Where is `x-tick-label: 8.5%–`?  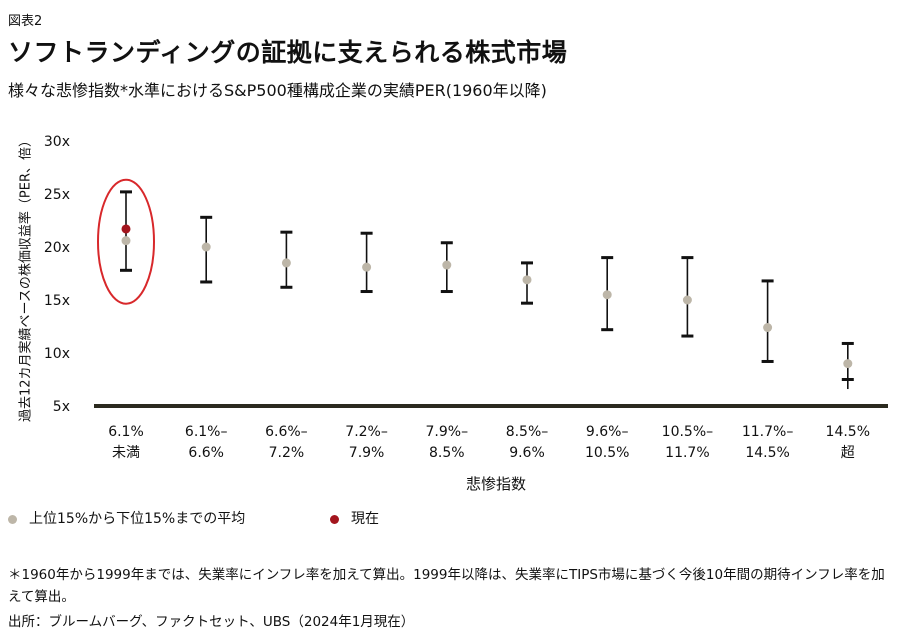
x-tick-label: 8.5%– is located at coordinates (527, 432).